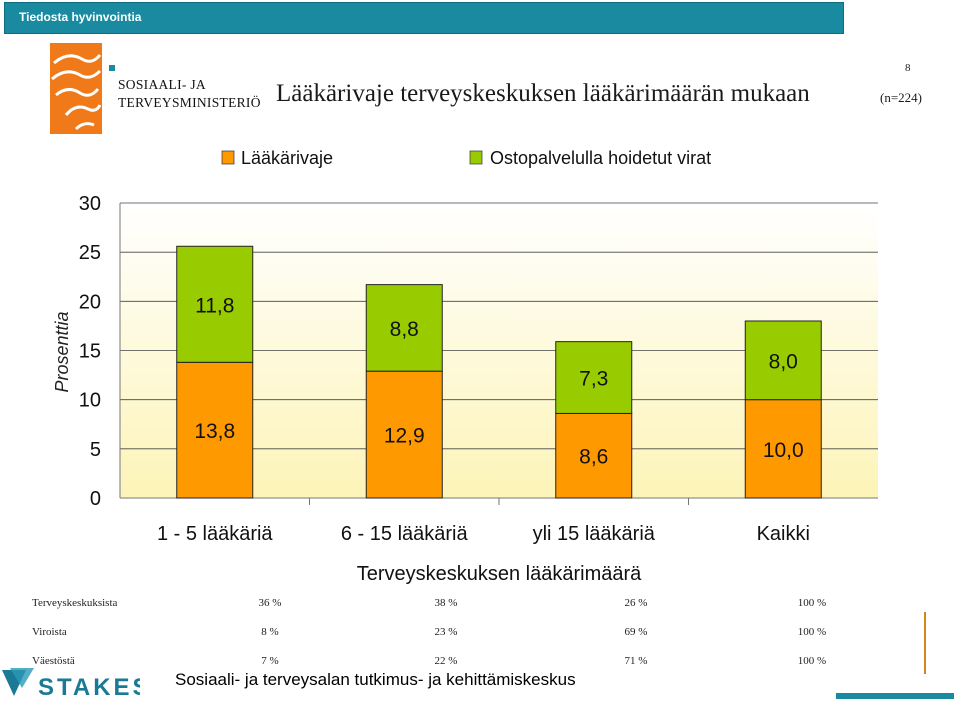 The height and width of the screenshot is (703, 960). Describe the element at coordinates (499, 574) in the screenshot. I see `x-axis-label: Terveyskeskuksen lääkärimäärä` at that location.